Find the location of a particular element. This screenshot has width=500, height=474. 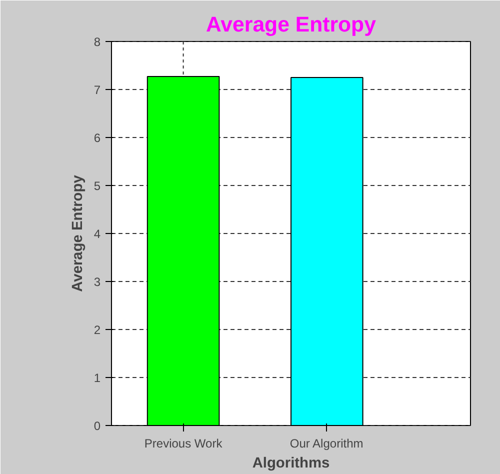

y-tick-label: 0 is located at coordinates (97, 426).